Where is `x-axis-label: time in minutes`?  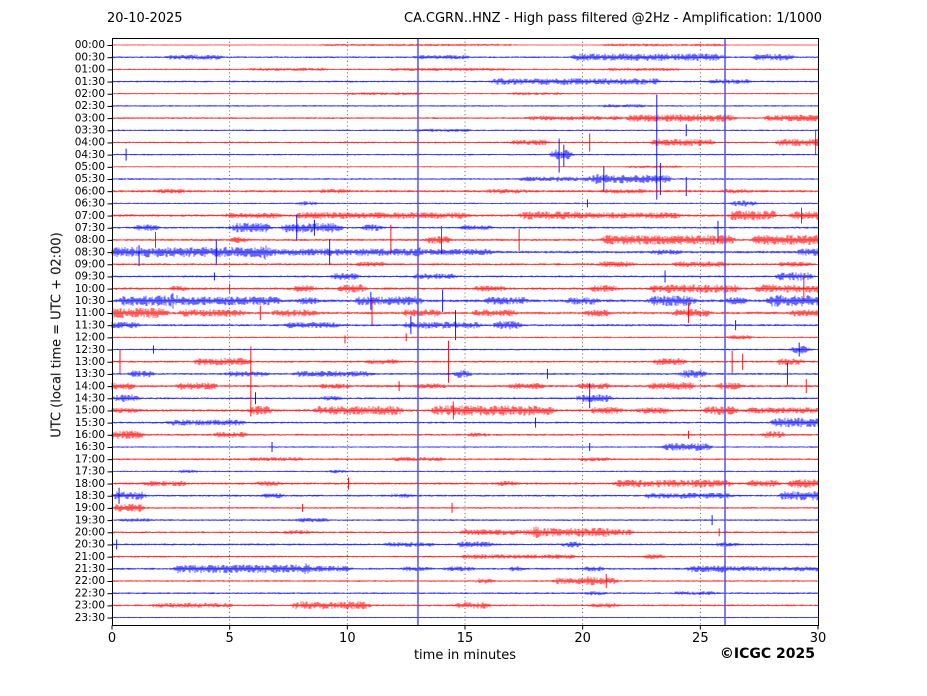
x-axis-label: time in minutes is located at coordinates (465, 655).